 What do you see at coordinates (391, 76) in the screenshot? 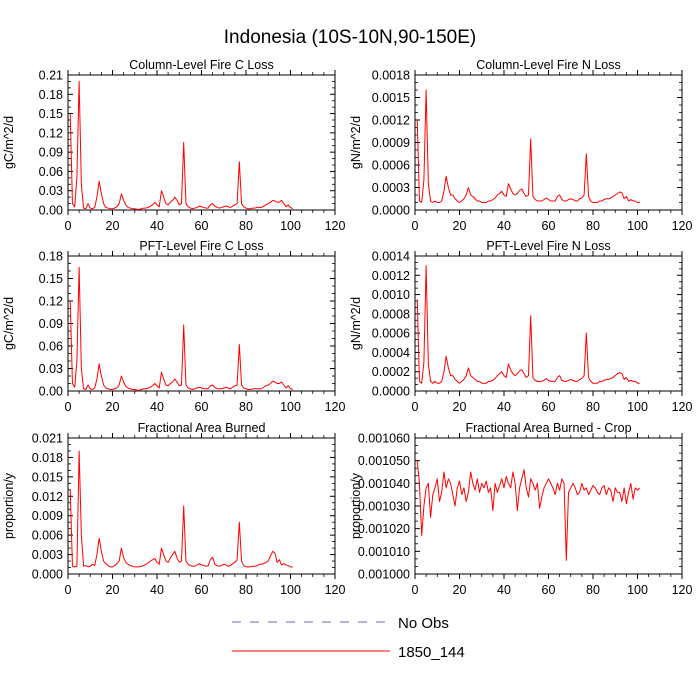
I see `y-tick-label: 0.0018` at bounding box center [391, 76].